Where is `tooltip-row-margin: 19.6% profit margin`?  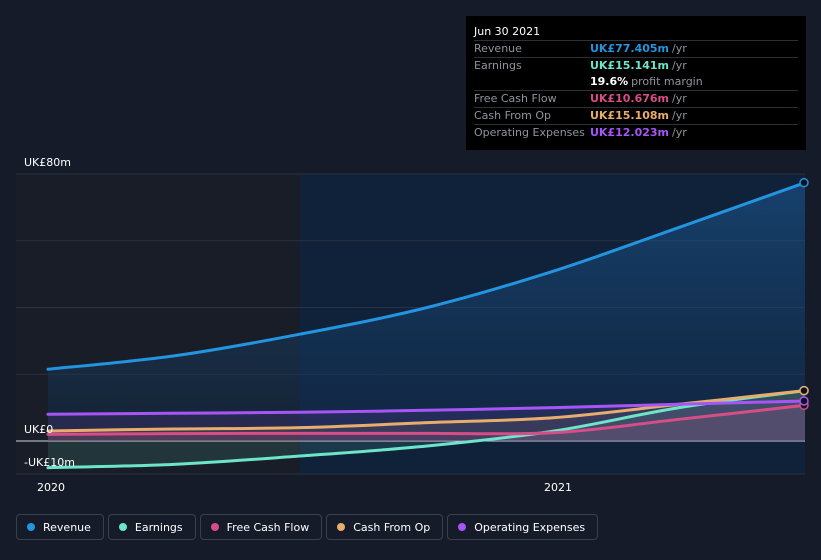 tooltip-row-margin: 19.6% profit margin is located at coordinates (636, 82).